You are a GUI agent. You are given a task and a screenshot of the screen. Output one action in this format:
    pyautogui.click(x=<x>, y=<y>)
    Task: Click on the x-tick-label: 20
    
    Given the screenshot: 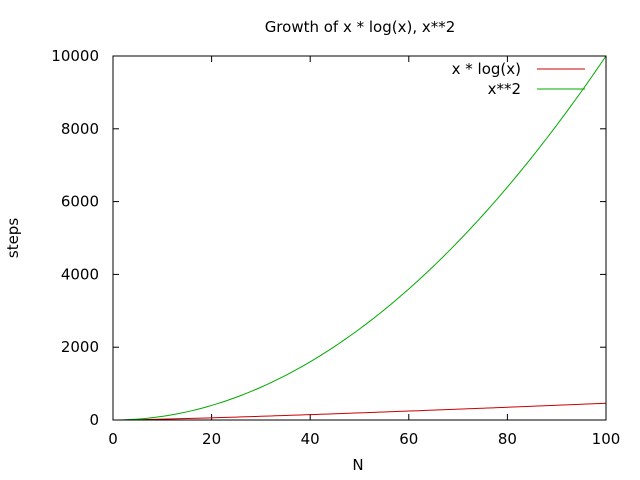 What is the action you would take?
    pyautogui.click(x=211, y=439)
    